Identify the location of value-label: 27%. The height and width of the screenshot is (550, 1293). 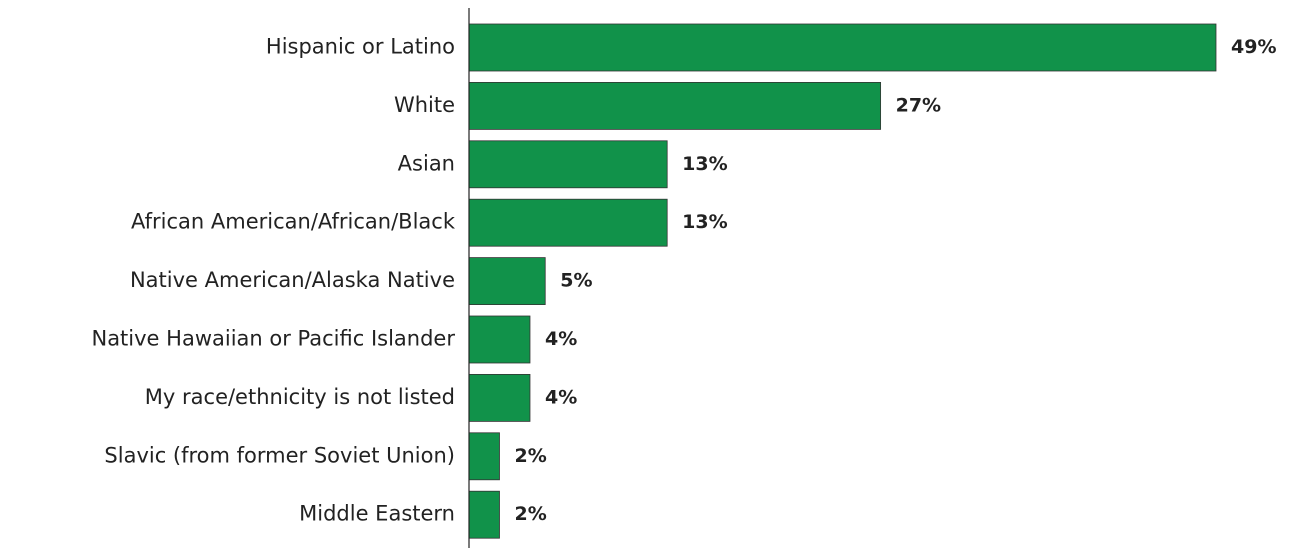
(918, 105).